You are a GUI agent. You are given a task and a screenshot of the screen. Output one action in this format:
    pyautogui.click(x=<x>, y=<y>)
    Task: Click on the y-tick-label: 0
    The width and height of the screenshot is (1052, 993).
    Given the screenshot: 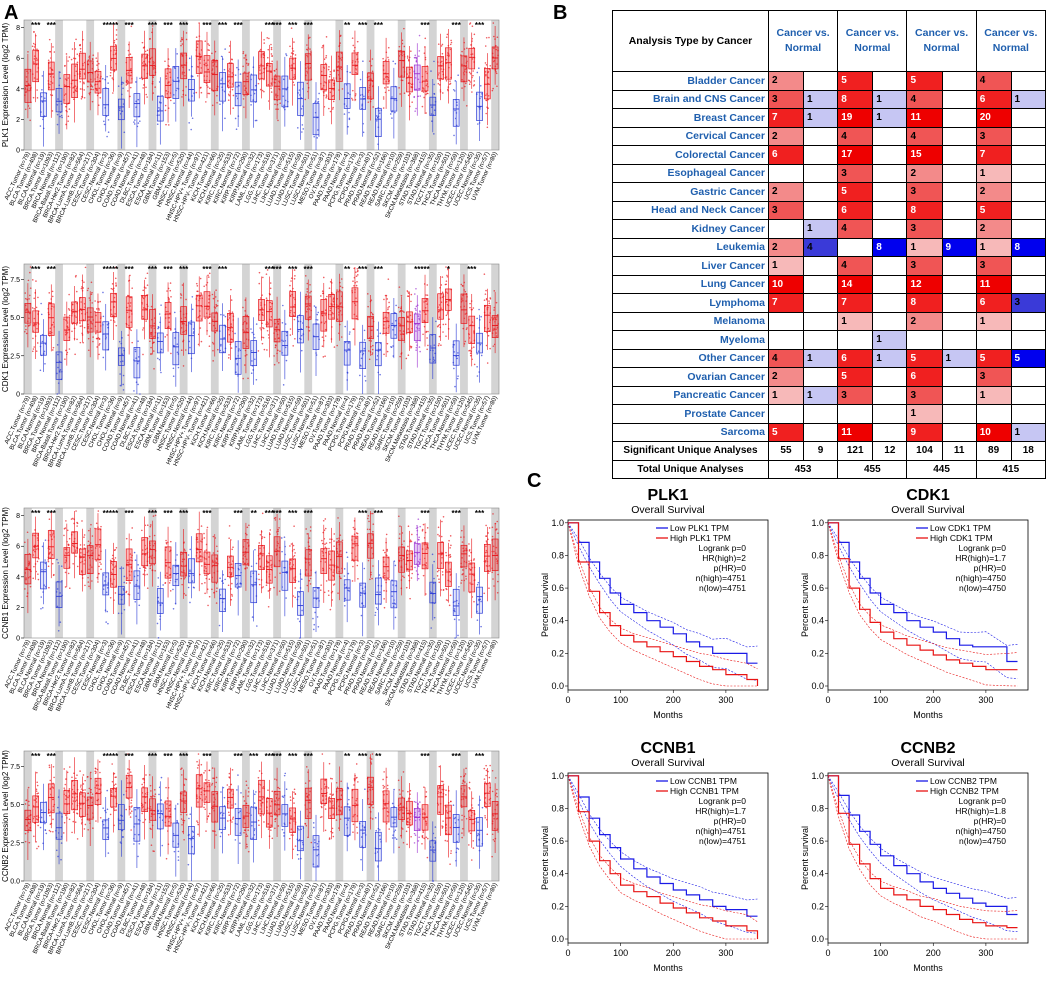 What is the action you would take?
    pyautogui.click(x=18, y=151)
    